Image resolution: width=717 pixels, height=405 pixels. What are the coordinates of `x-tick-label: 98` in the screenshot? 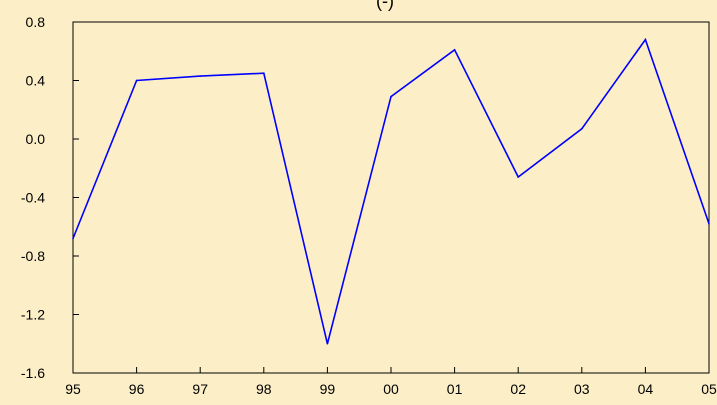 It's located at (264, 389).